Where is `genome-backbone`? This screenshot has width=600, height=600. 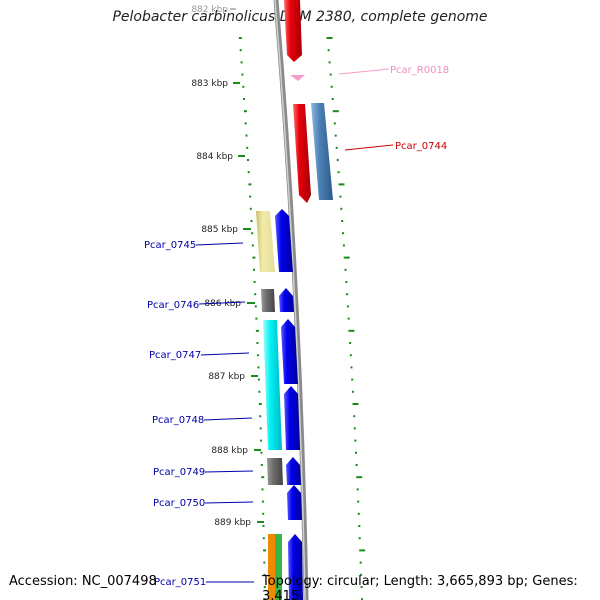 genome-backbone is located at coordinates (291, 300).